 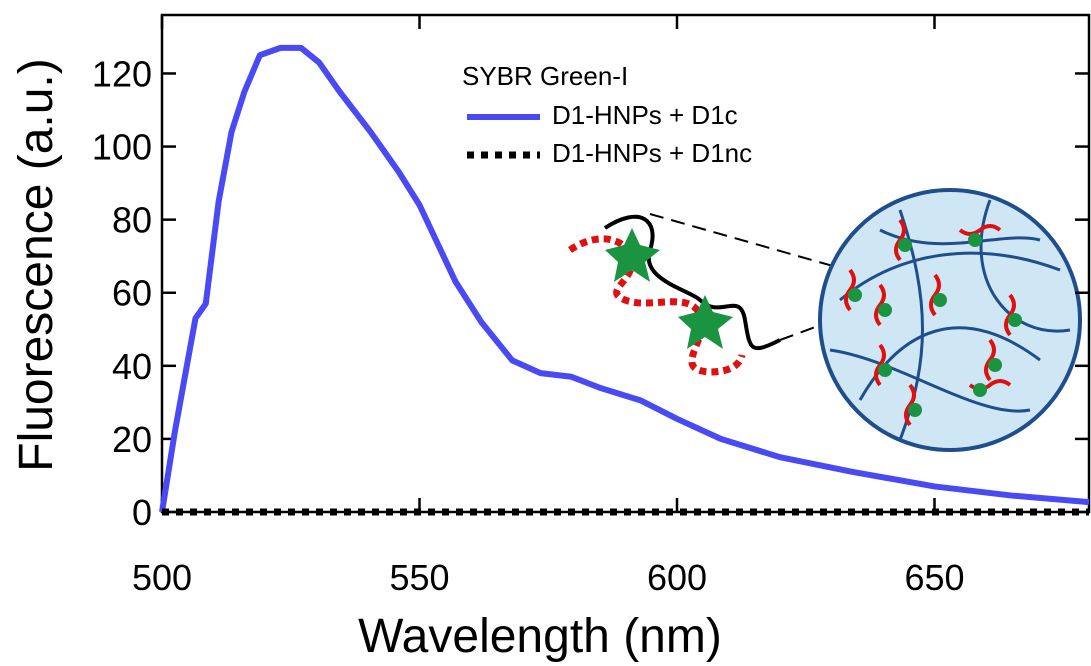 I want to click on legend-label: D1-HNPs + D1nc, so click(x=652, y=153).